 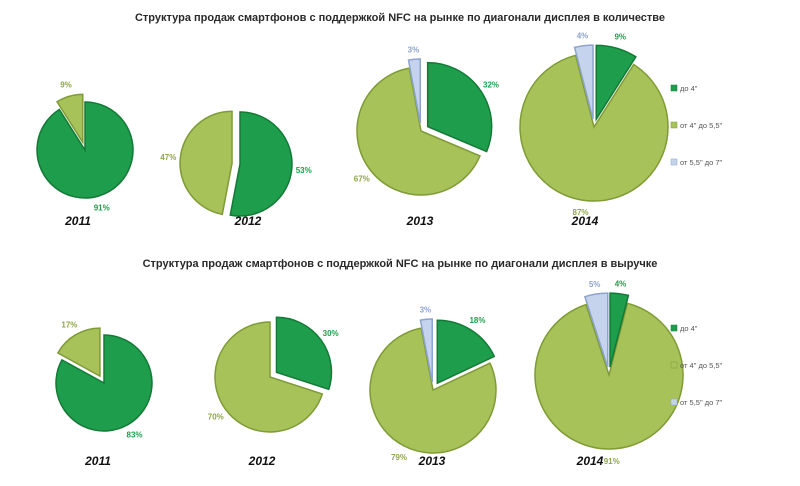 What do you see at coordinates (77, 221) in the screenshot?
I see `year-label-0-2011: 2011` at bounding box center [77, 221].